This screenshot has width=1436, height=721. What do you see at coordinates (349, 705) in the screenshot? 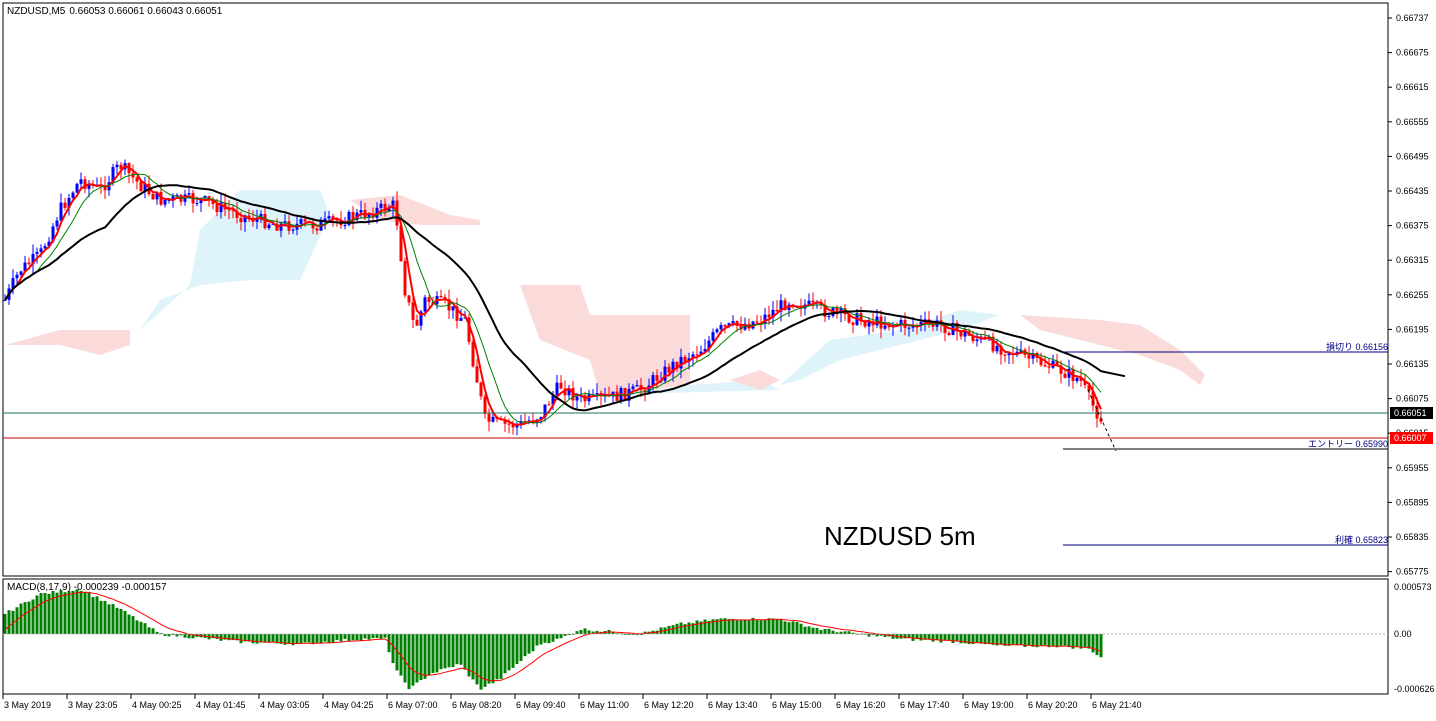
I see `time-axis-label: 4 May 04:25` at bounding box center [349, 705].